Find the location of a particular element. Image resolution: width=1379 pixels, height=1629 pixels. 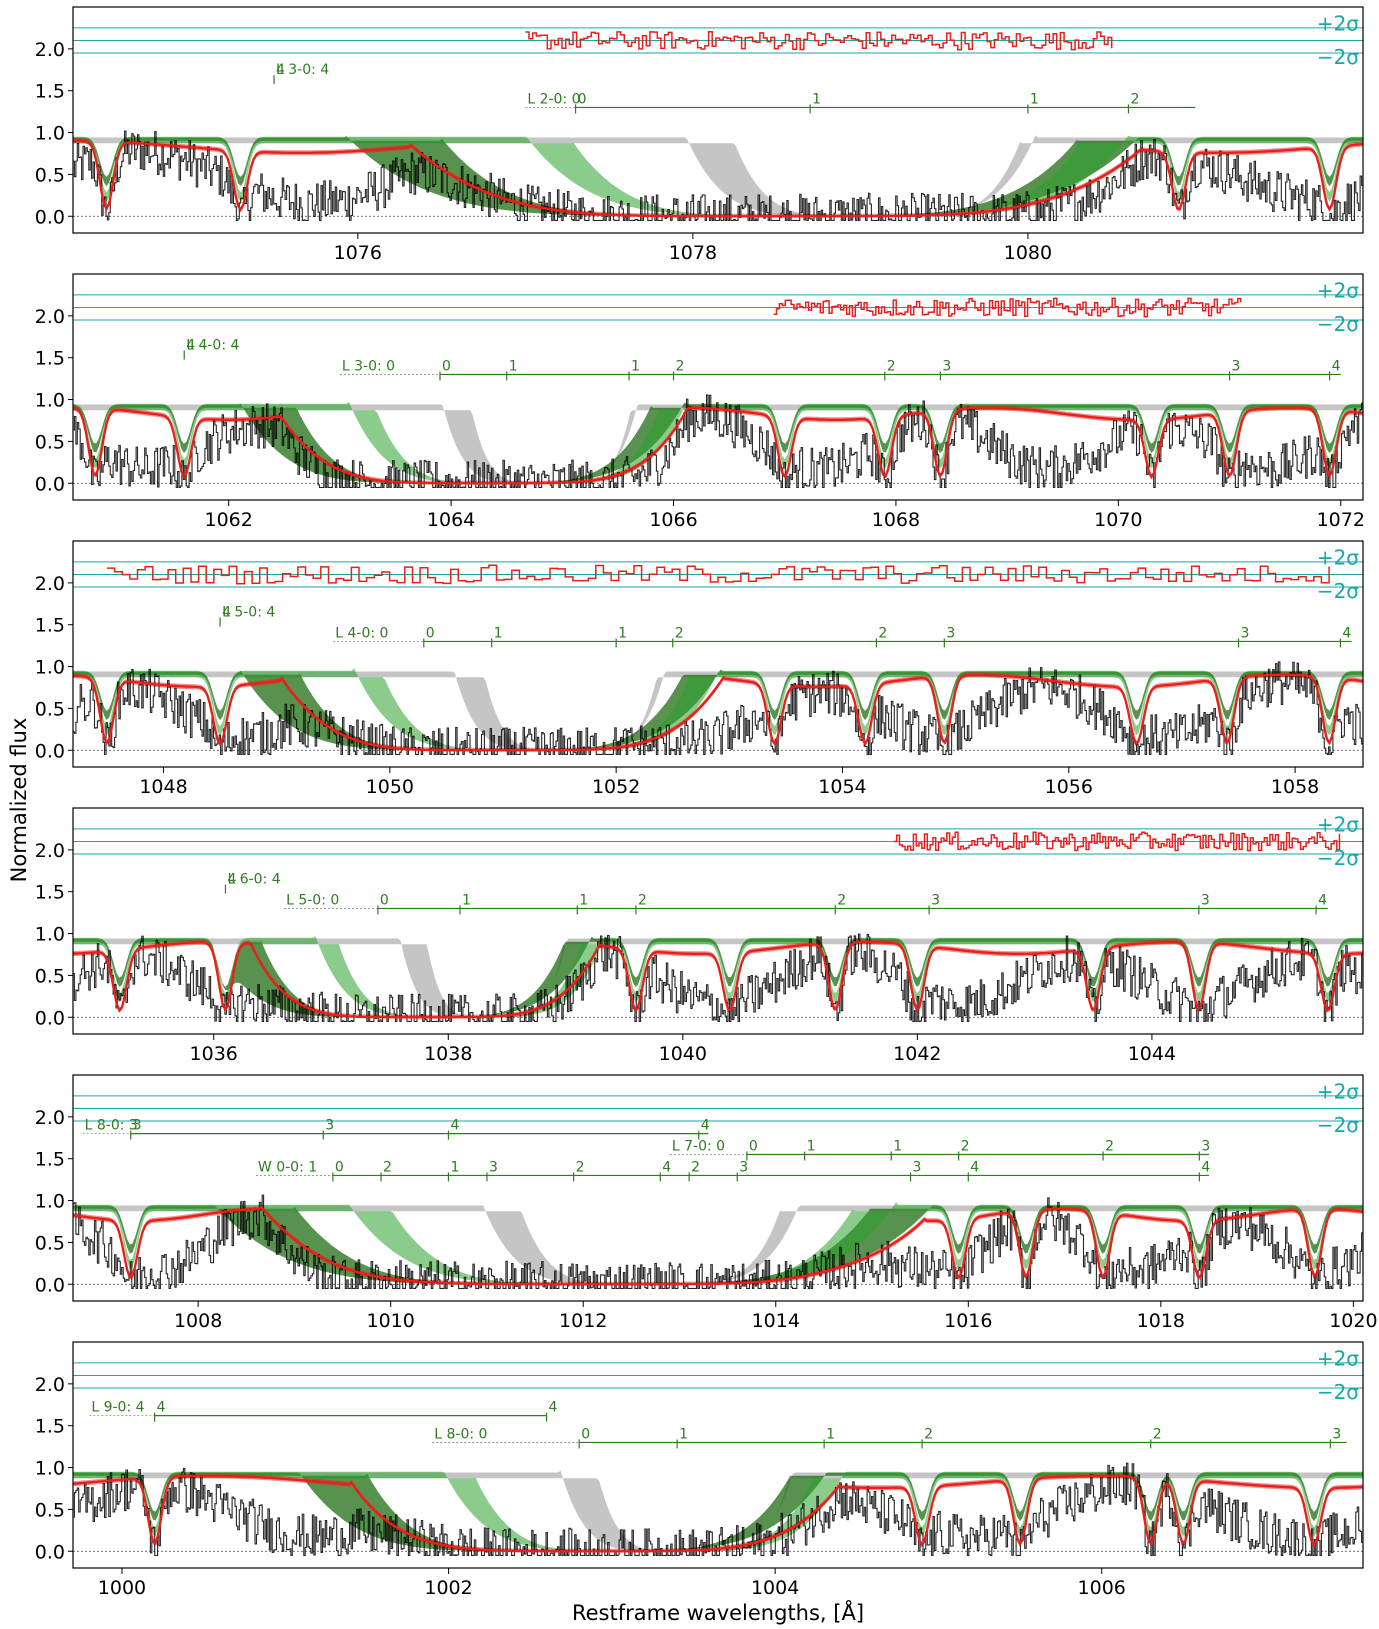

darkgreen-component-band is located at coordinates (718, 1512).